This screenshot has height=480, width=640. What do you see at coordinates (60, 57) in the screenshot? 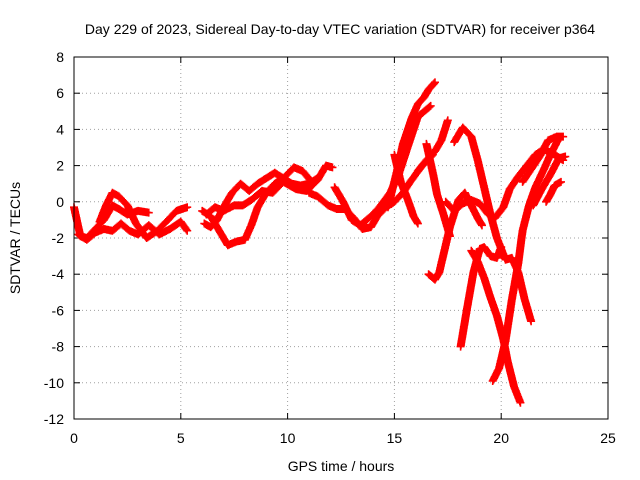
I see `y-tick-label: 8` at bounding box center [60, 57].